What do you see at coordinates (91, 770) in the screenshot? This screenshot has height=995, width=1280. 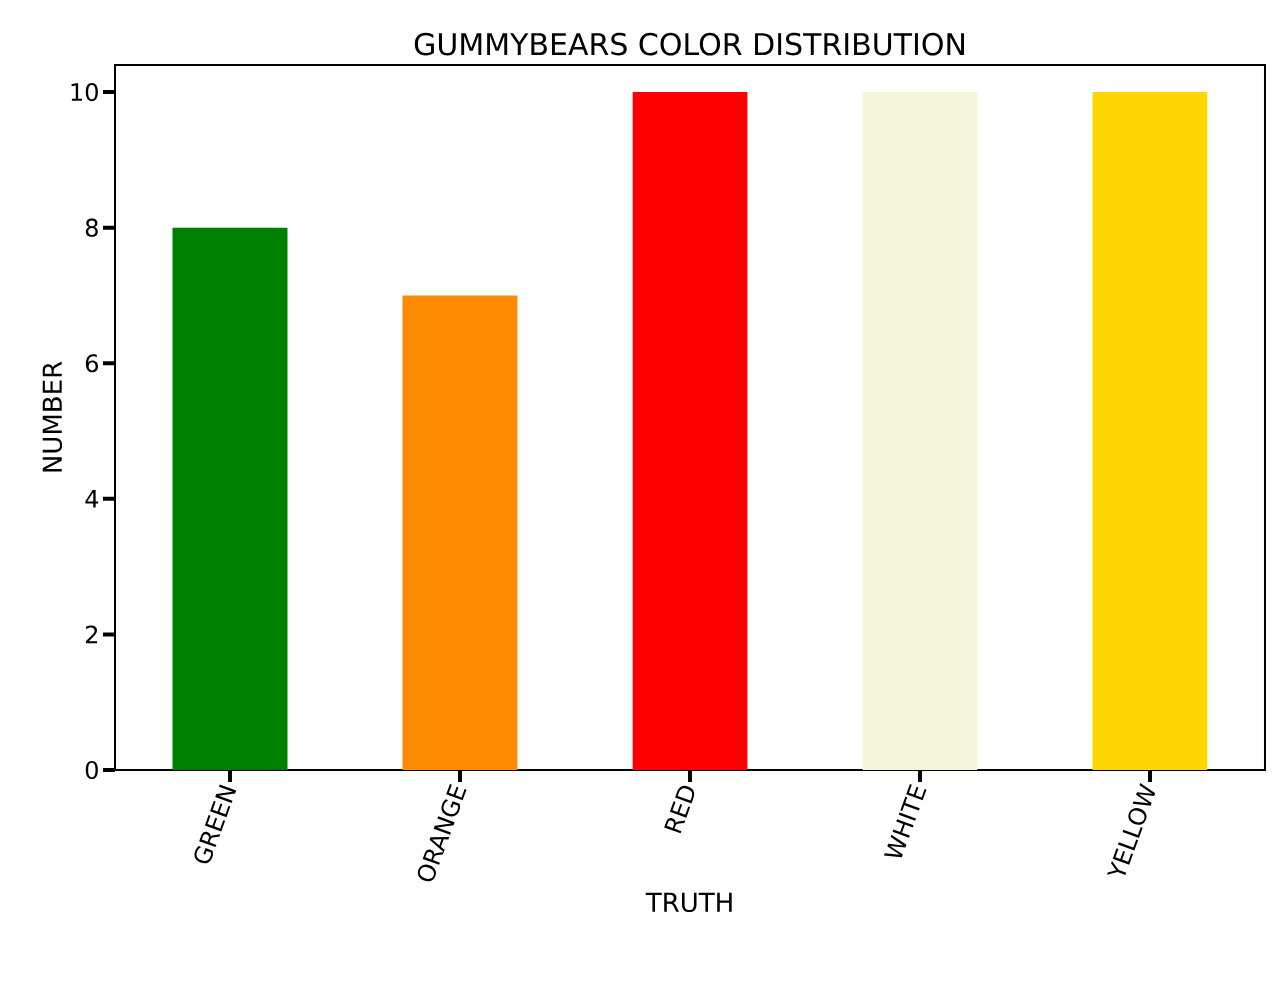 I see `y-tick-label: 0` at bounding box center [91, 770].